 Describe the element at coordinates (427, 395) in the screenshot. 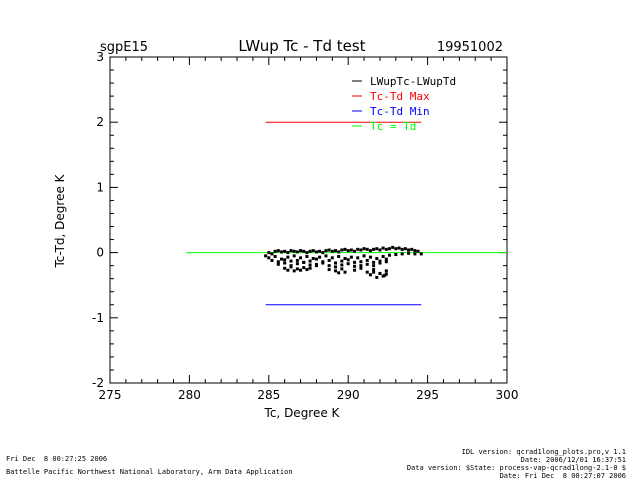

I see `x-tick-label: 295` at that location.